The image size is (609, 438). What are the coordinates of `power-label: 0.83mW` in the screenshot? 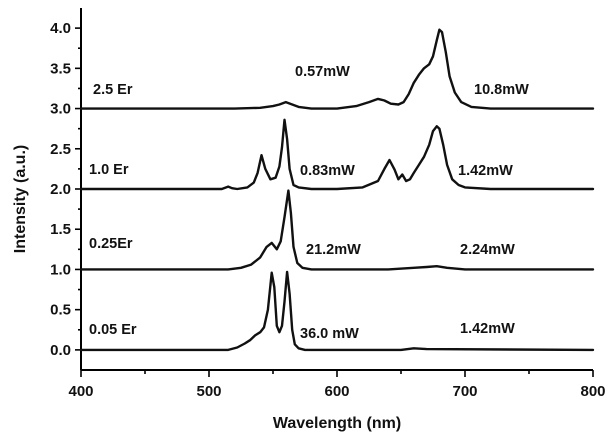 It's located at (327, 171).